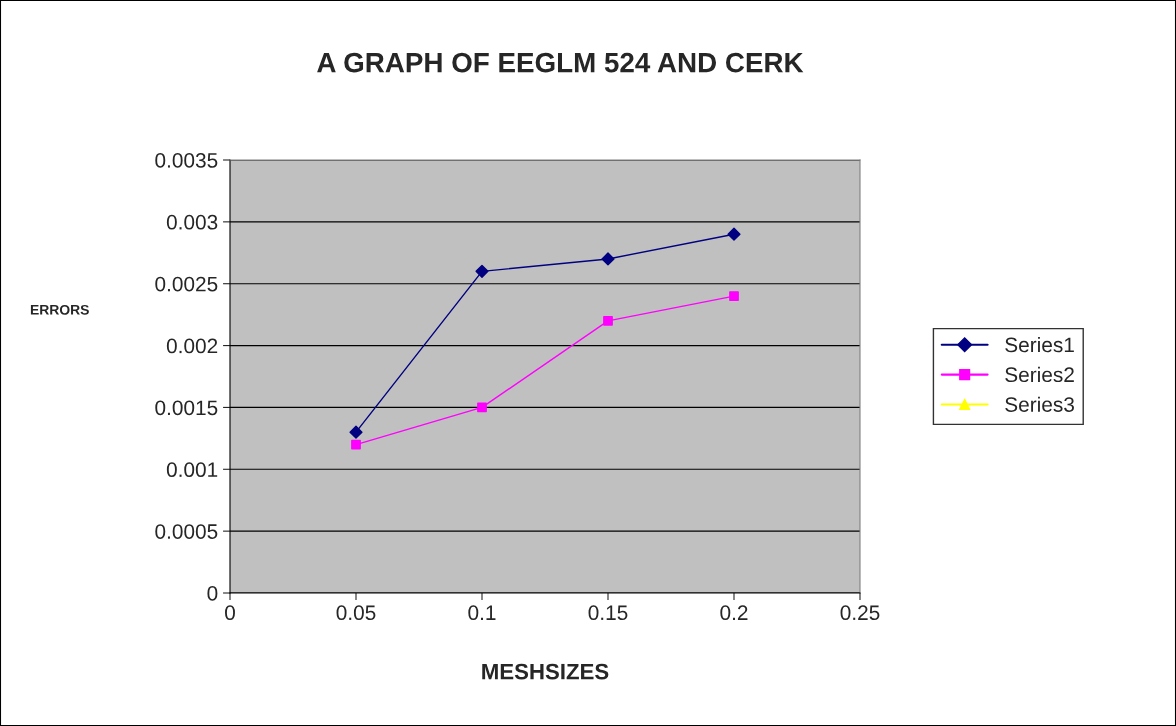 The height and width of the screenshot is (726, 1176). I want to click on chart-title: A GRAPH OF EEGLM 524 AND CERK, so click(560, 62).